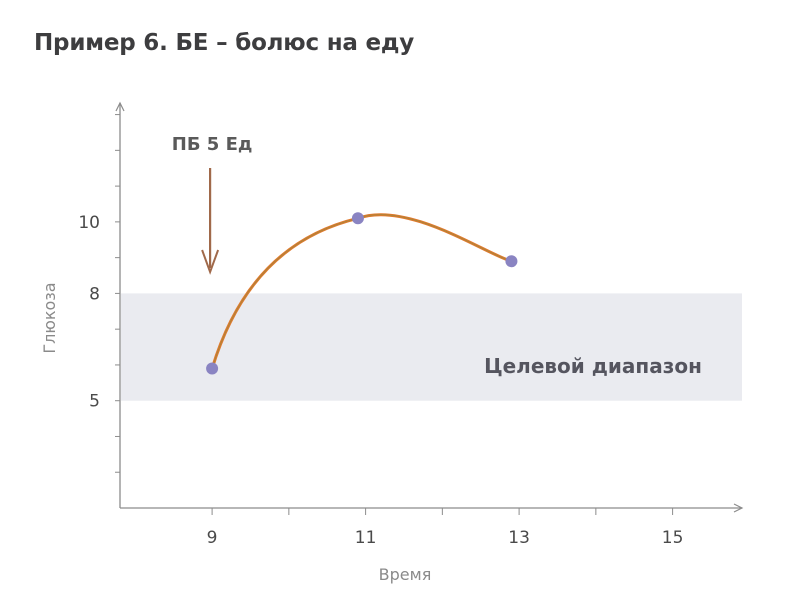 This screenshot has width=800, height=600. I want to click on y-axis-title: Глюкоза, so click(49, 317).